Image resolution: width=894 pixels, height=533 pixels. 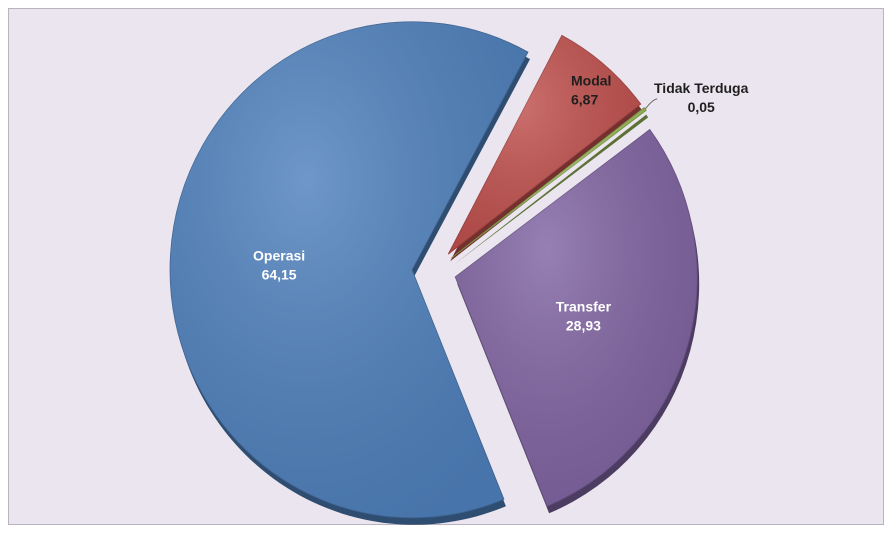 I want to click on slice-label-operasi: Operasi, so click(x=279, y=255).